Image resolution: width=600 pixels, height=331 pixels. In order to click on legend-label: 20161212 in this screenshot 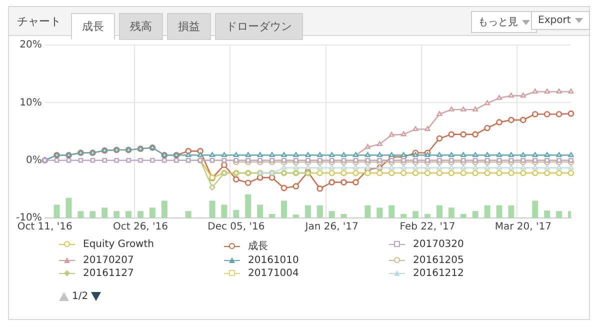, I will do `click(438, 273)`.